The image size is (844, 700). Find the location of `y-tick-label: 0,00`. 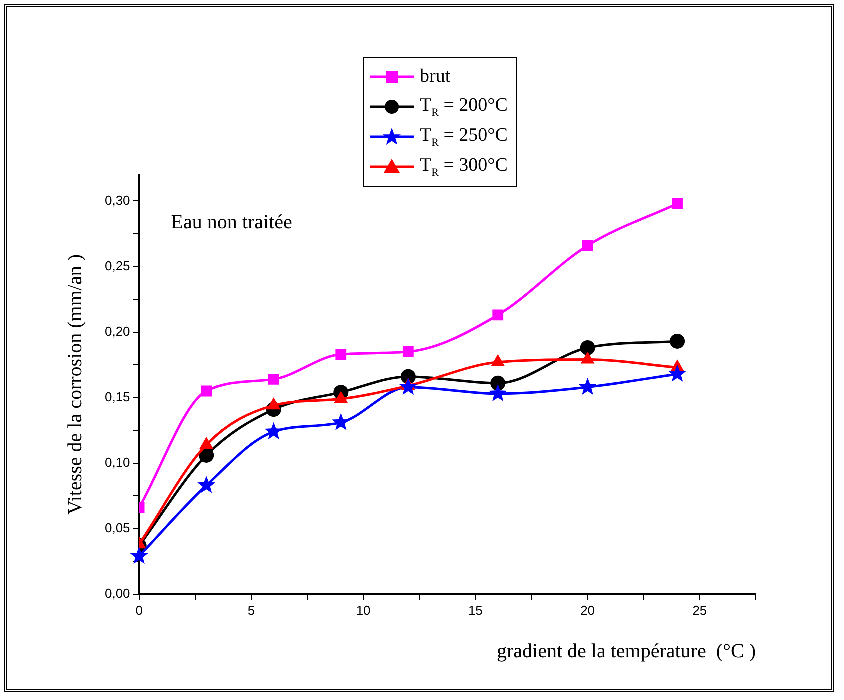

y-tick-label: 0,00 is located at coordinates (117, 593).